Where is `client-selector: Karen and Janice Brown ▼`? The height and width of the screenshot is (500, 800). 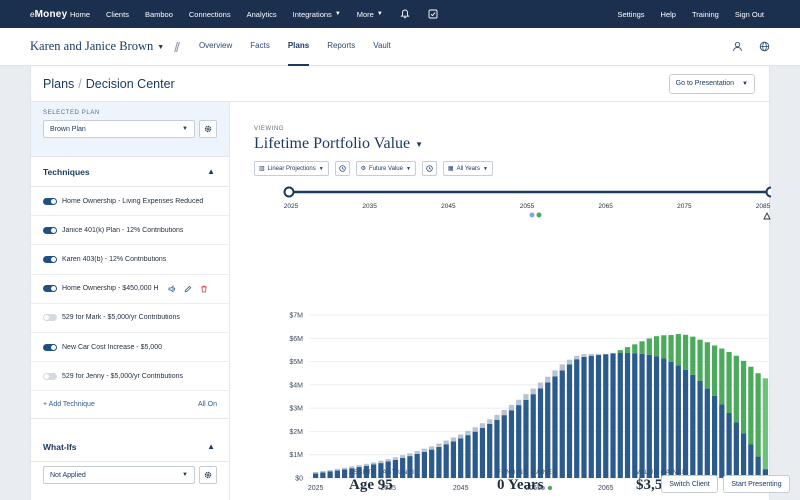
client-selector: Karen and Janice Brown ▼ is located at coordinates (97, 46).